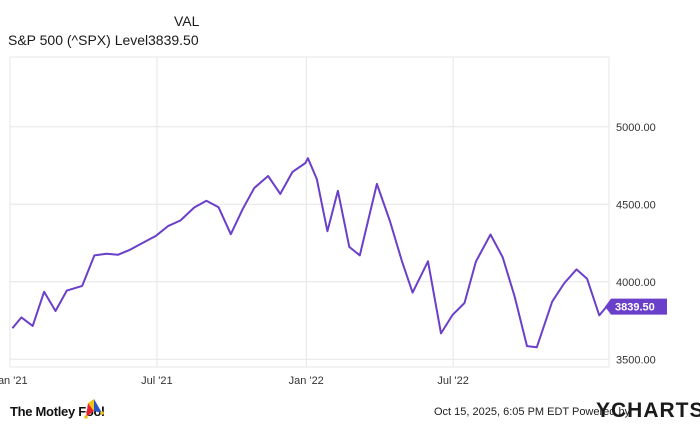 The image size is (700, 428). Describe the element at coordinates (452, 381) in the screenshot. I see `x-tick-label: Jul '22` at that location.